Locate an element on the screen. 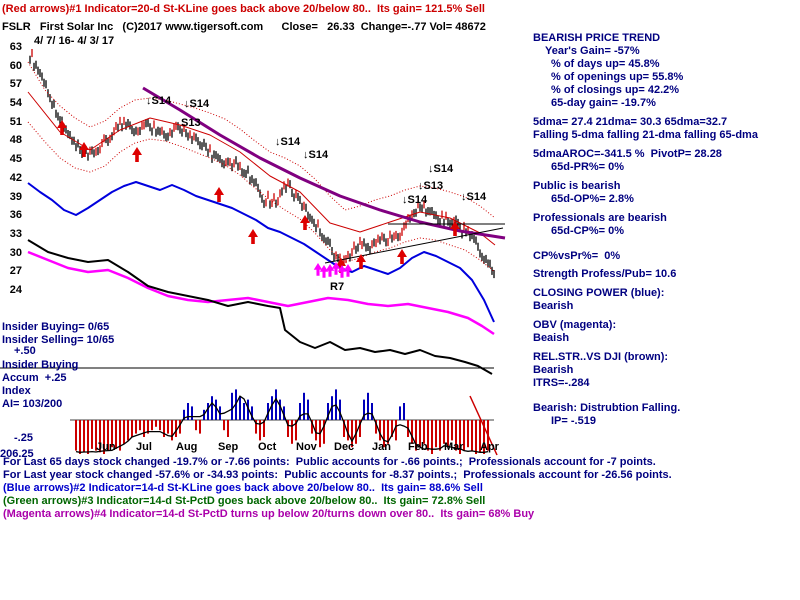 The height and width of the screenshot is (600, 800). left-annotation: +.50 is located at coordinates (25, 351).